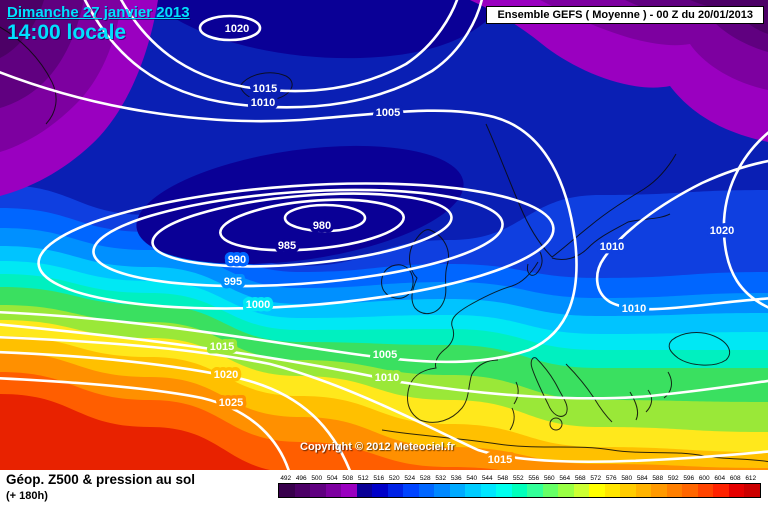 This screenshot has width=768, height=512. I want to click on scale-tick: 544, so click(487, 478).